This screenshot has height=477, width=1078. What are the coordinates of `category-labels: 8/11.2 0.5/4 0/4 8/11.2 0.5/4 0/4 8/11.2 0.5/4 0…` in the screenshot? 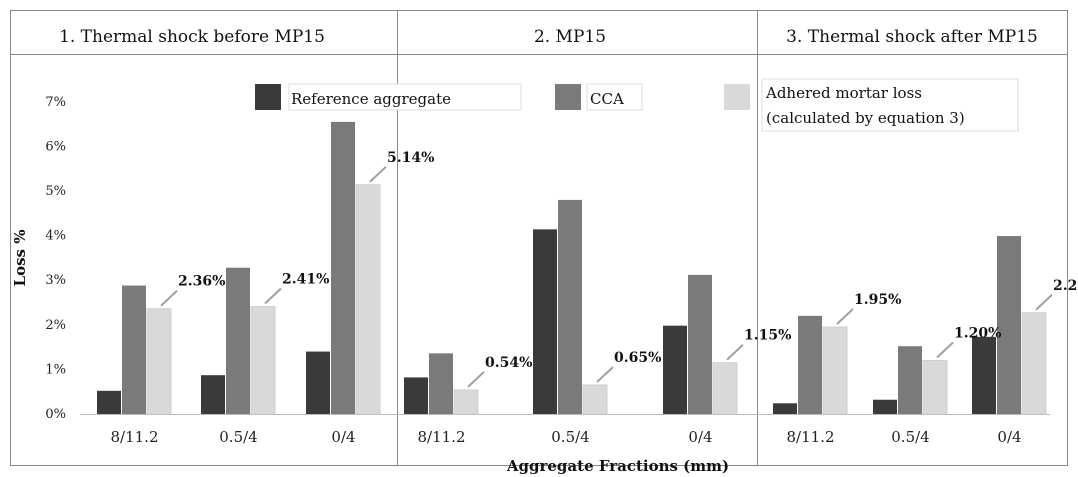 It's located at (566, 437).